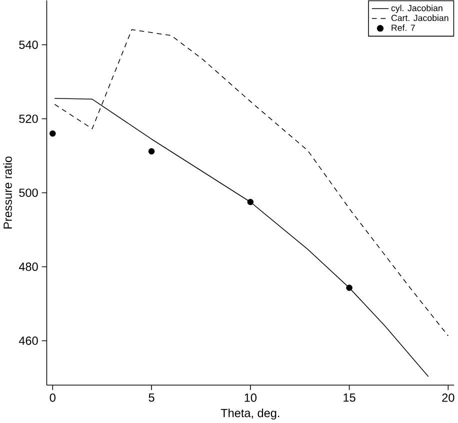 The image size is (458, 423). What do you see at coordinates (53, 398) in the screenshot?
I see `x-tick-label: 0` at bounding box center [53, 398].